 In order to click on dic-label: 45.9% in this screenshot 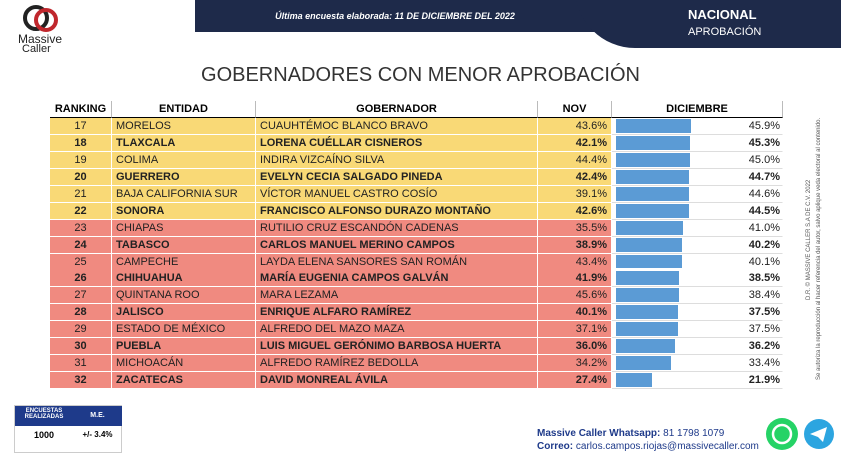, I will do `click(764, 126)`.